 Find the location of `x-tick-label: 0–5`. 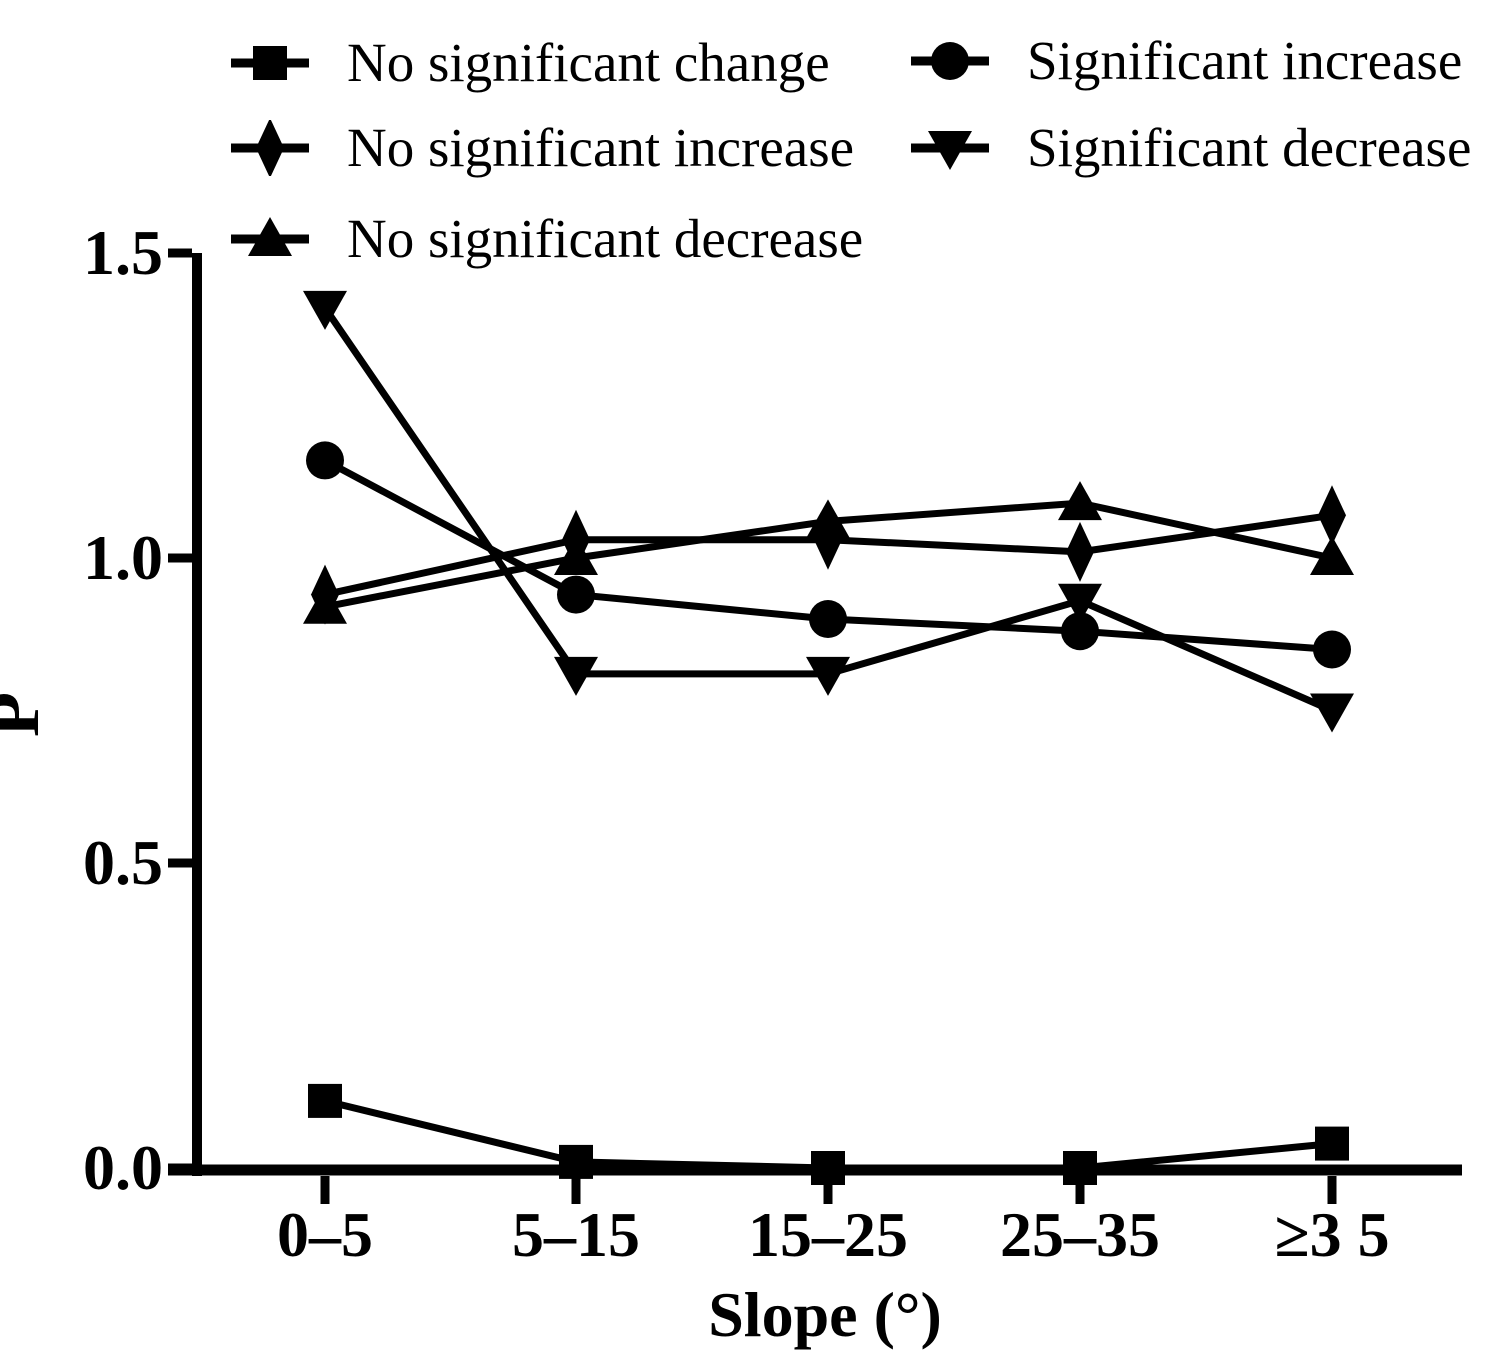

x-tick-label: 0–5 is located at coordinates (325, 1234).